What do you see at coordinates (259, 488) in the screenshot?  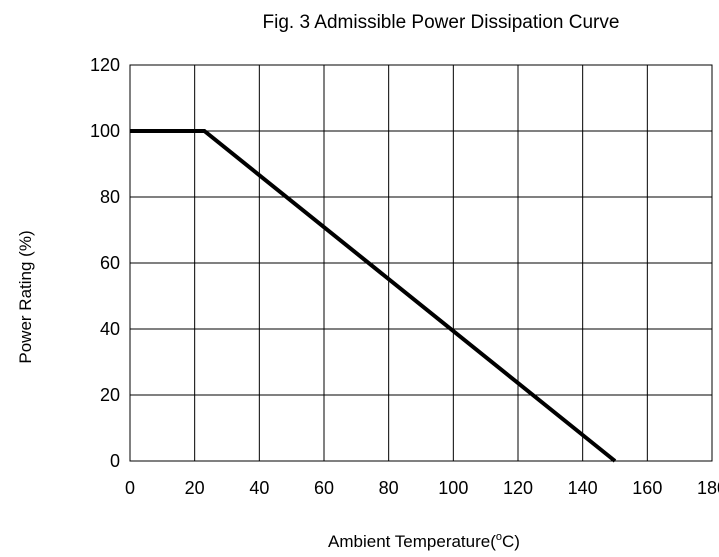 I see `x-tick-label: 40` at bounding box center [259, 488].